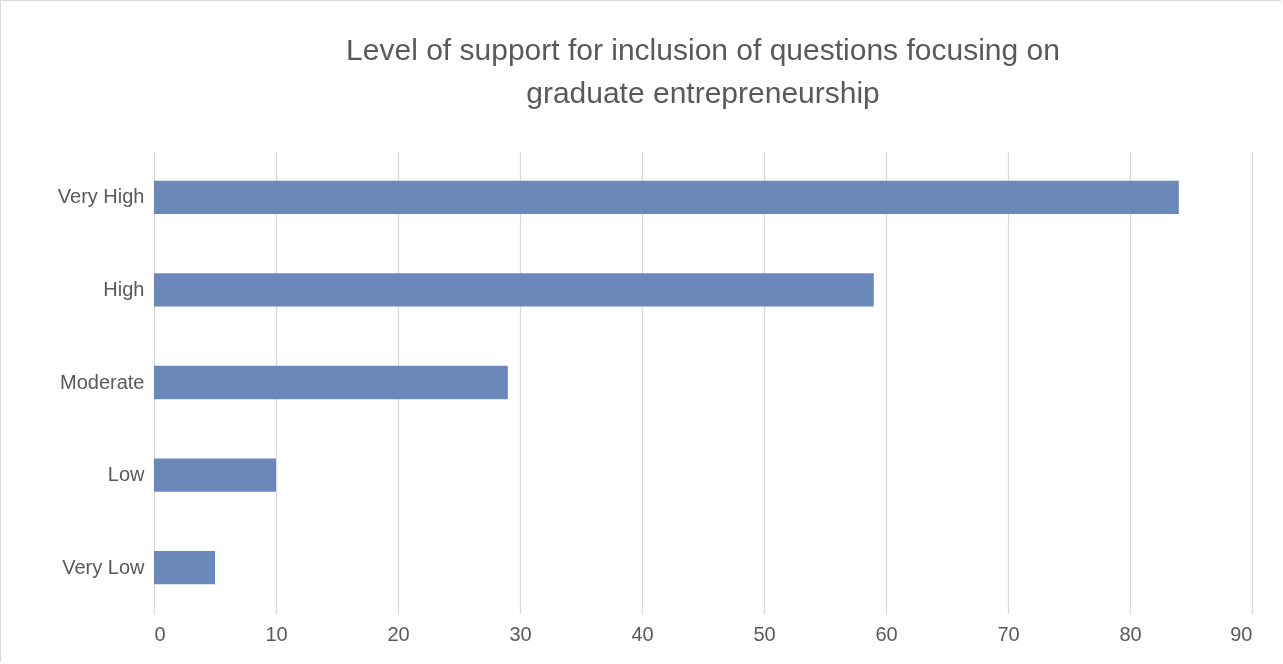  Describe the element at coordinates (1008, 633) in the screenshot. I see `x-tick-label: 70` at that location.